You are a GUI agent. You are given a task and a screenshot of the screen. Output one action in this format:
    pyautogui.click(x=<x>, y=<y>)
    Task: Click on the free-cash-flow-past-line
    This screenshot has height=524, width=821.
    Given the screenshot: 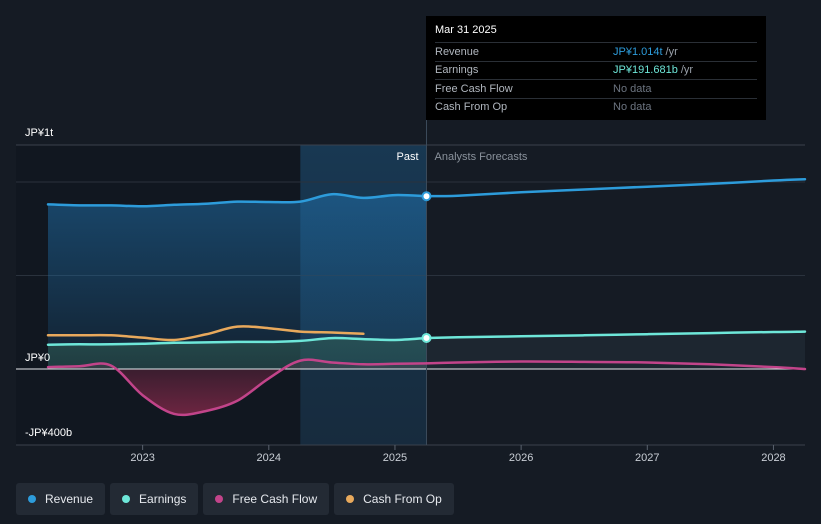 What is the action you would take?
    pyautogui.click(x=237, y=387)
    